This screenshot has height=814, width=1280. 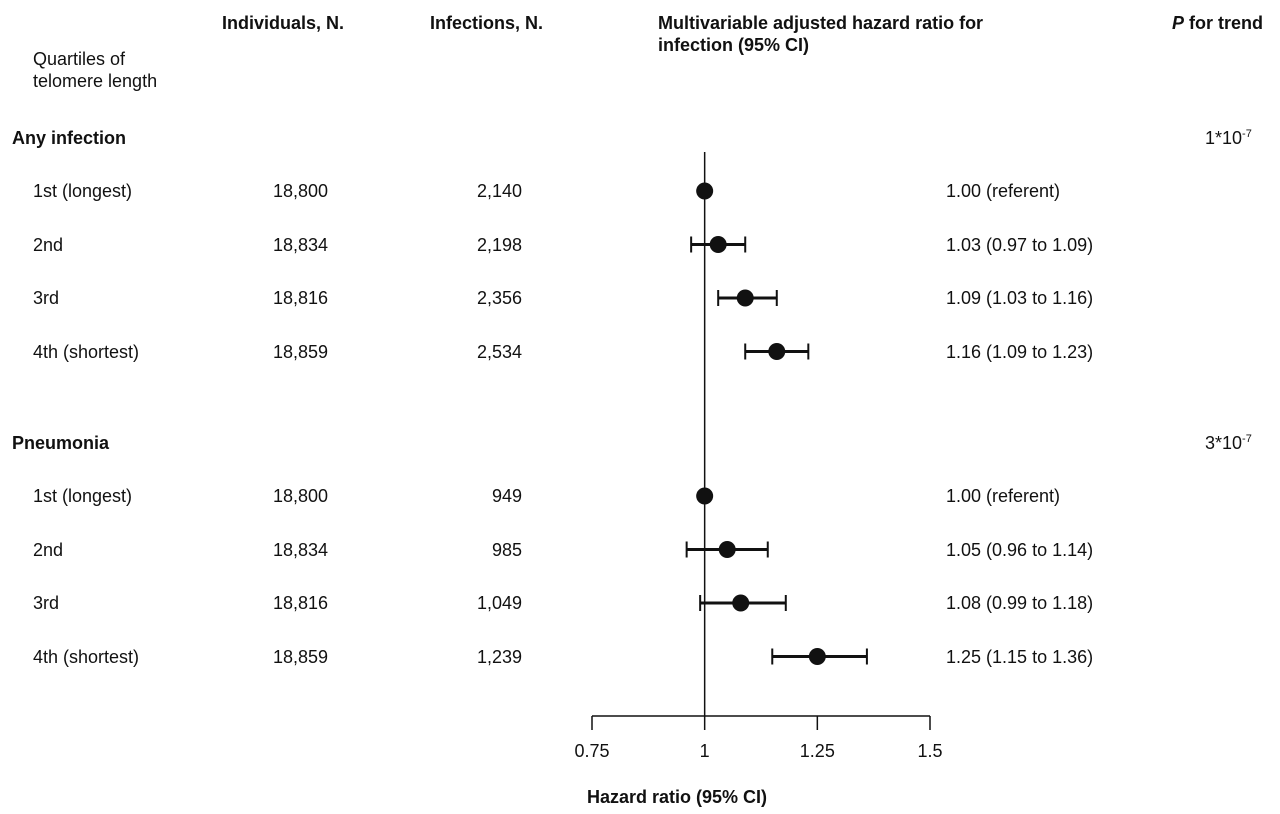 I want to click on hr-text: 1.25 (1.15 to 1.36), so click(x=1020, y=656).